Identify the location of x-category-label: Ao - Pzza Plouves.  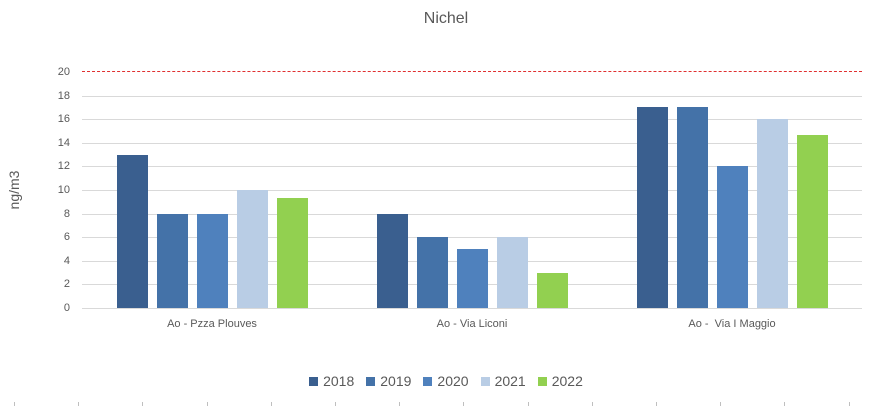
(212, 324).